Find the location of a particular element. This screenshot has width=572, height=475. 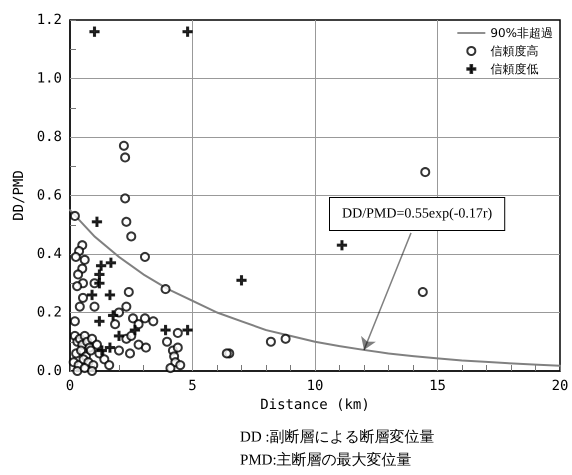

annotation: DD/PMD=0.55exp(-0.17r) is located at coordinates (417, 214).